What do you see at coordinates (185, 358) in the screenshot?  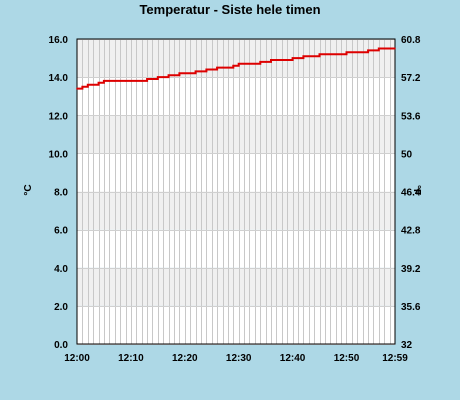 I see `x-tick-label: 12:20` at bounding box center [185, 358].